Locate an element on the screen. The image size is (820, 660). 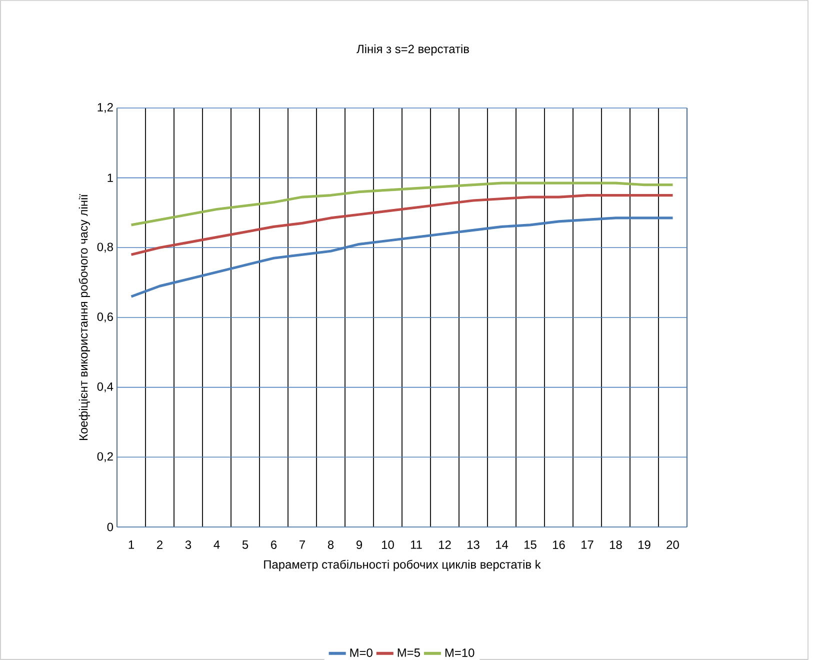
x-tick-label: 11 is located at coordinates (416, 544).